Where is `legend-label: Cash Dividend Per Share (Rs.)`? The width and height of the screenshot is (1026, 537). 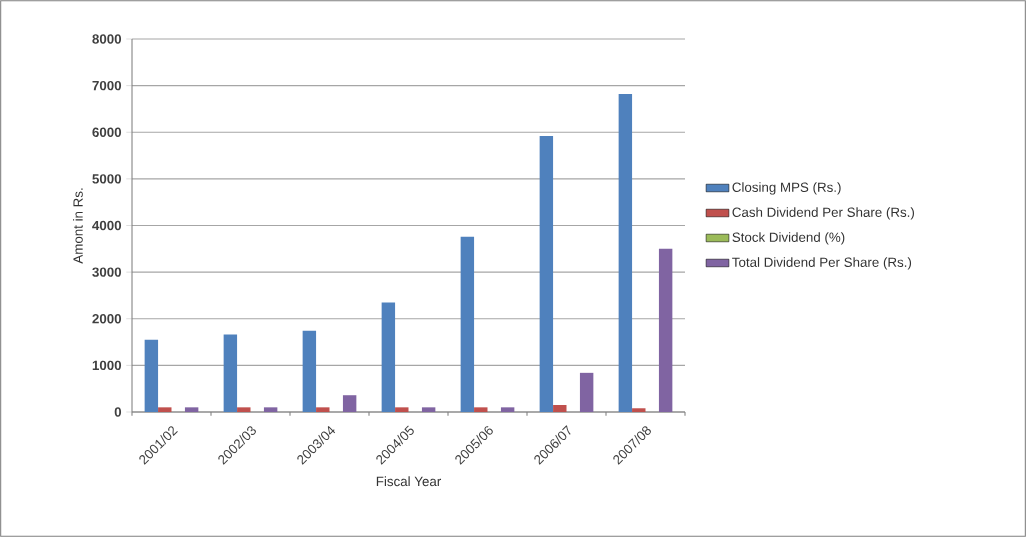 legend-label: Cash Dividend Per Share (Rs.) is located at coordinates (823, 213).